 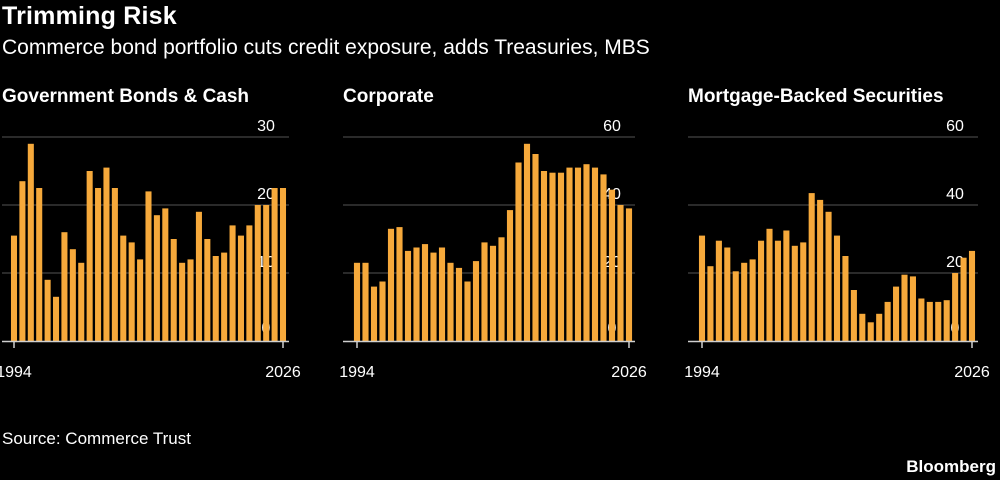 What do you see at coordinates (266, 126) in the screenshot?
I see `y-tick-label: 30` at bounding box center [266, 126].